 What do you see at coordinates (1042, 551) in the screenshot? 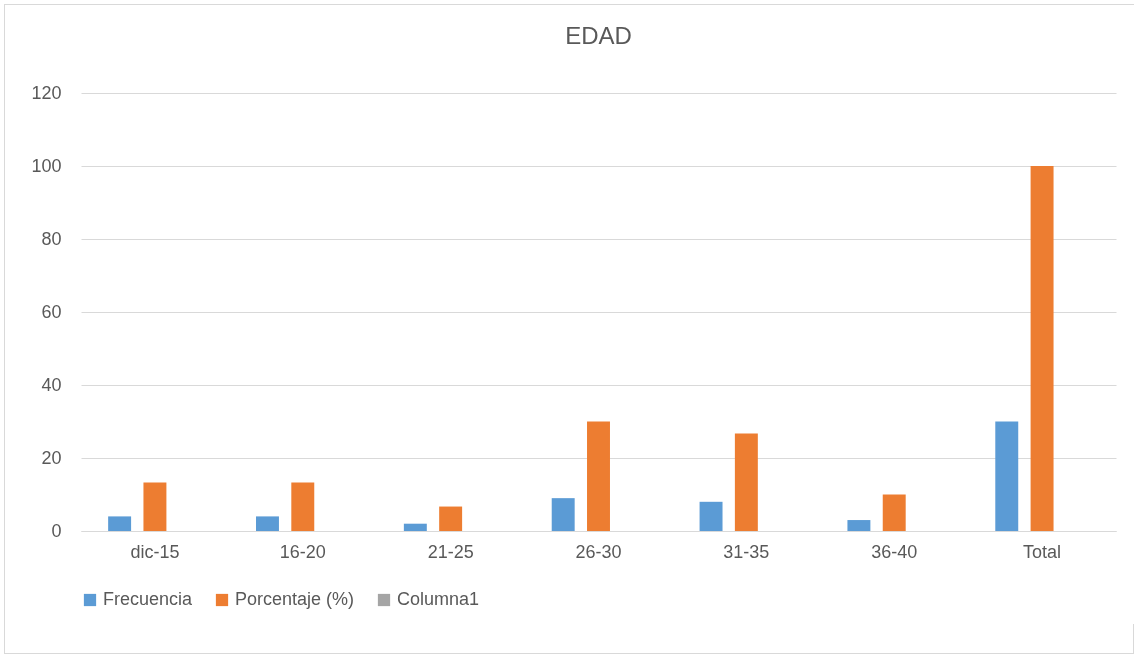
I see `x-tick-label: Total` at bounding box center [1042, 551].